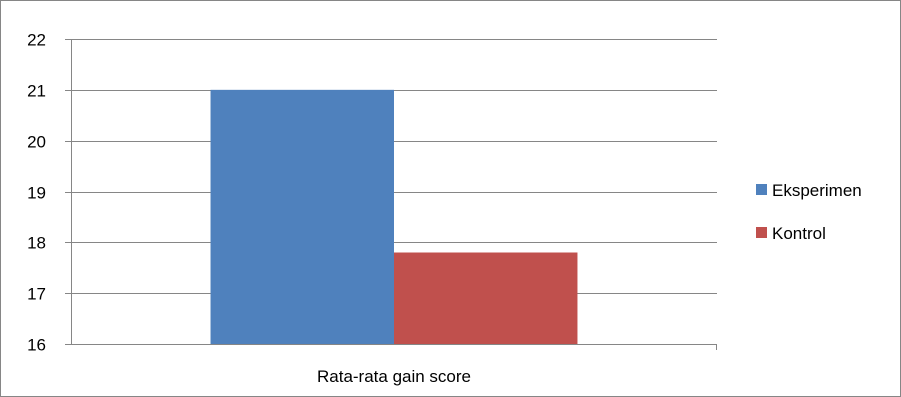  Describe the element at coordinates (36, 91) in the screenshot. I see `y-tick-label: 21` at that location.